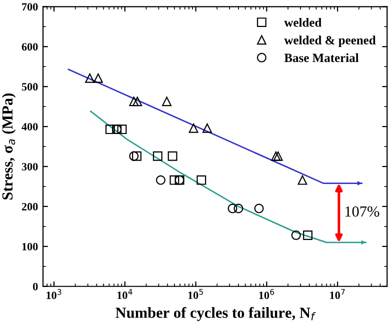  What do you see at coordinates (216, 314) in the screenshot?
I see `x-axis-title: Number of cycles to failure, N$_{f}$` at bounding box center [216, 314].